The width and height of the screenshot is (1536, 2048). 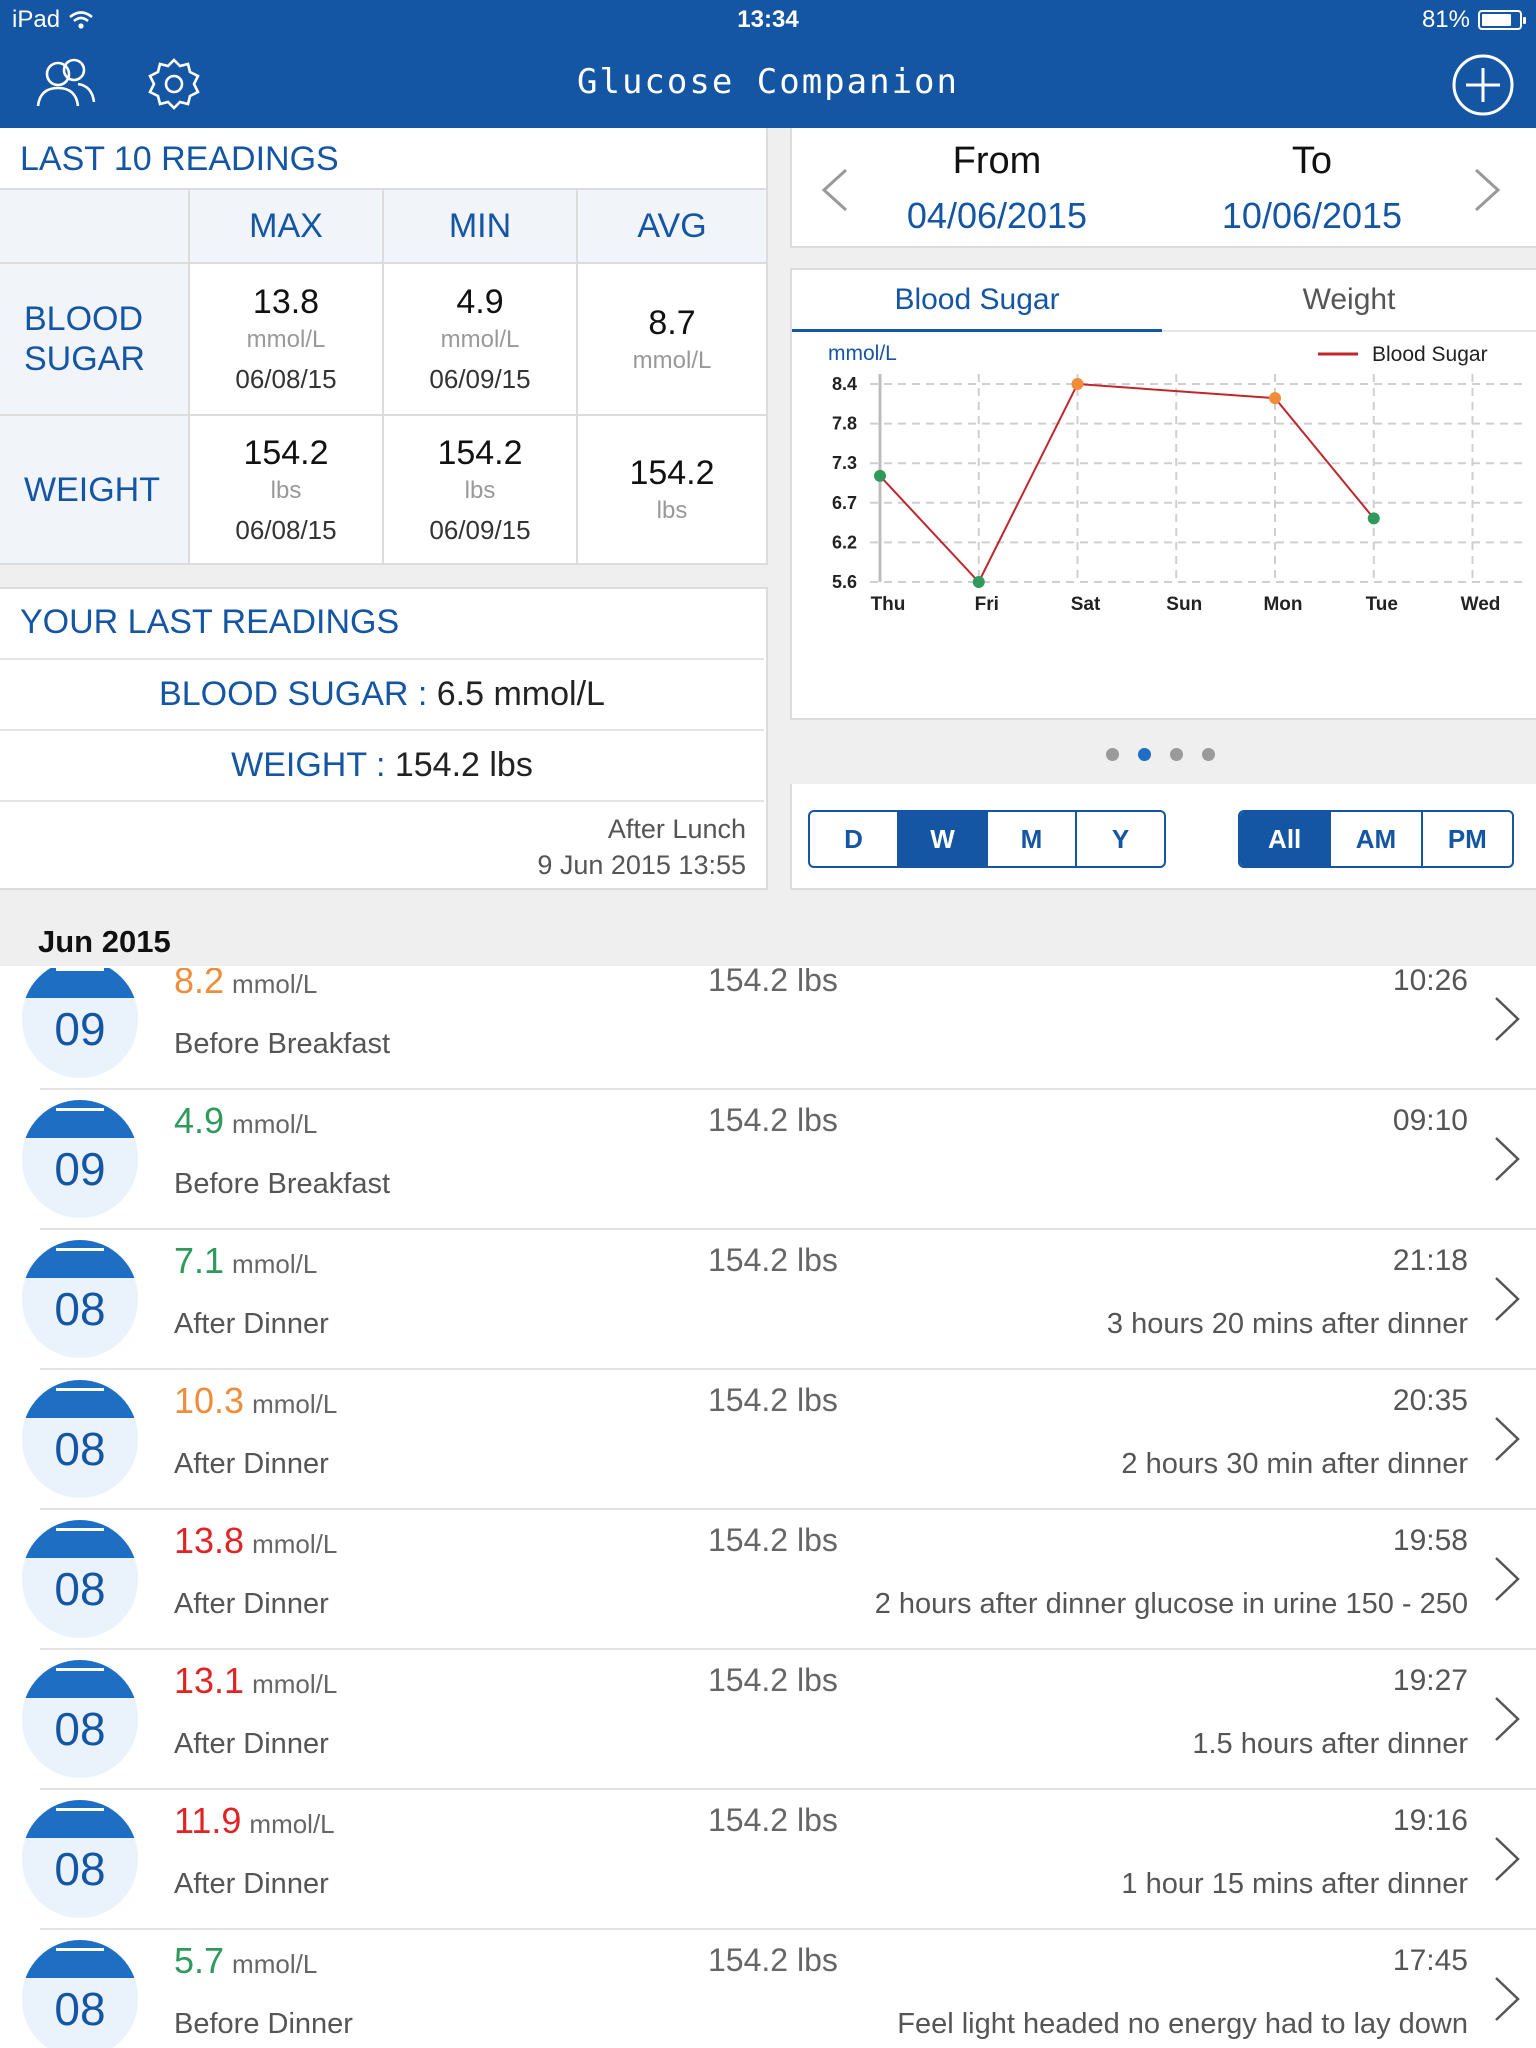 I want to click on date-range-panel: From 04/06/2015 To 10/06/2015, so click(x=1163, y=188).